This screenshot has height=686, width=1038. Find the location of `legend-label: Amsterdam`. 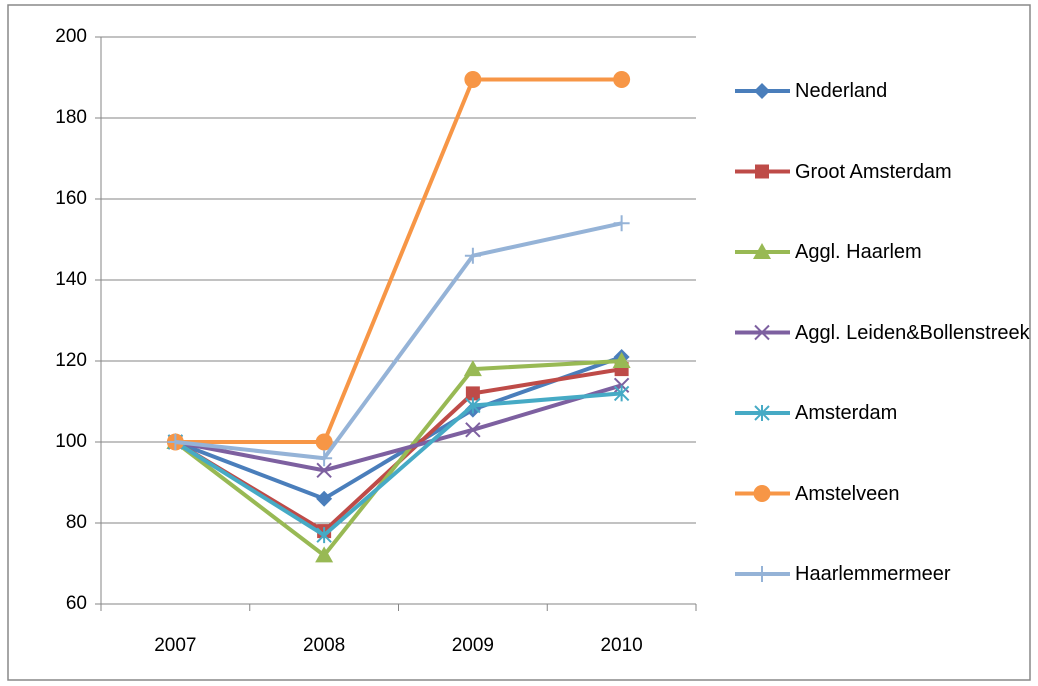

legend-label: Amsterdam is located at coordinates (846, 413).